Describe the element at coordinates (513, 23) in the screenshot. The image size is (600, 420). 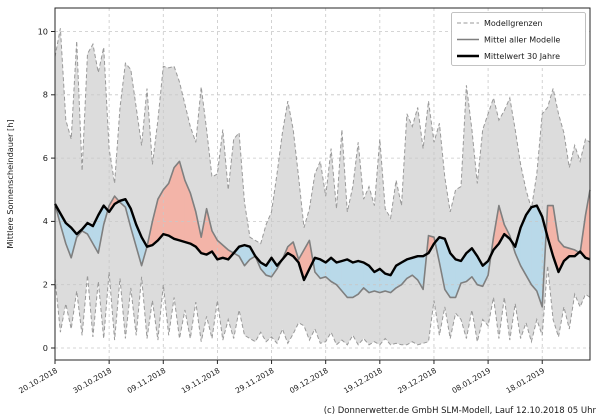
I see `legend-item-modellgrenzen-label: Modellgrenzen` at that location.